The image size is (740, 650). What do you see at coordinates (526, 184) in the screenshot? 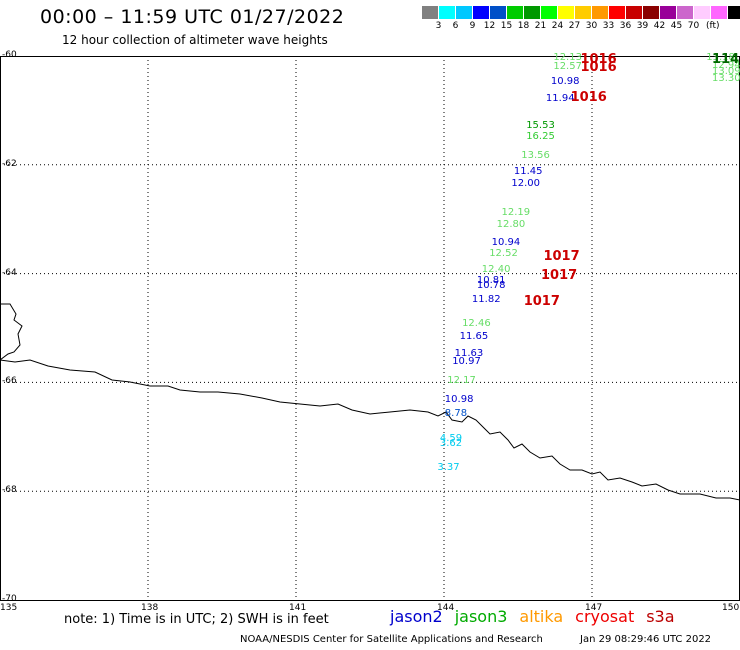
I see `observation-8: 12.00` at bounding box center [526, 184].